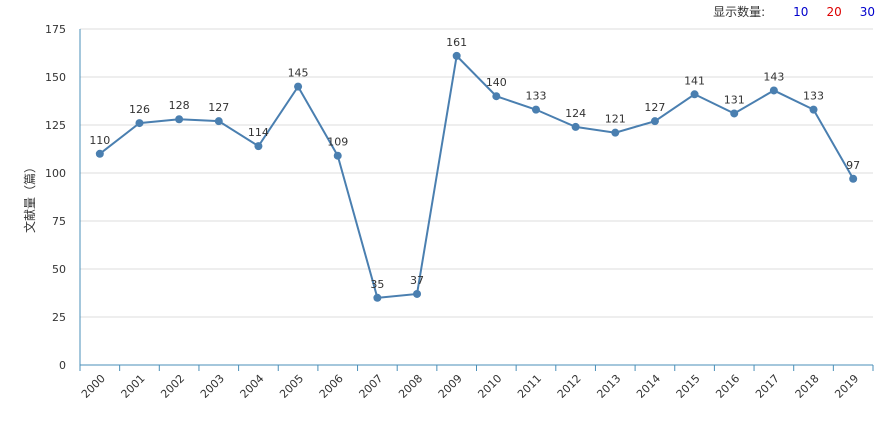 This screenshot has height=425, width=885. I want to click on y-tick-label: 50, so click(59, 269).